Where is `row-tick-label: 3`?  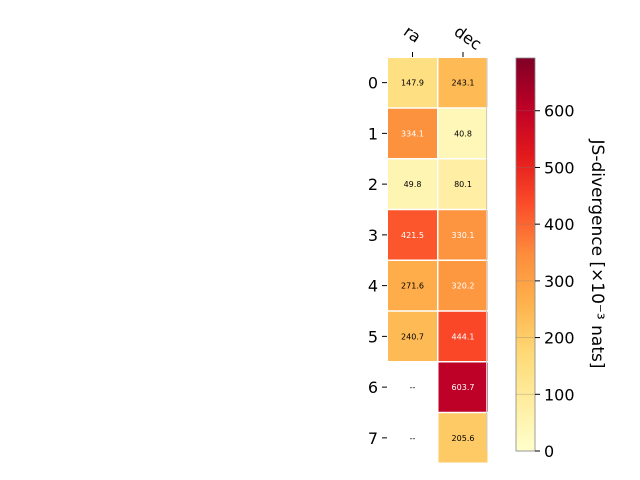 row-tick-label: 3 is located at coordinates (373, 235).